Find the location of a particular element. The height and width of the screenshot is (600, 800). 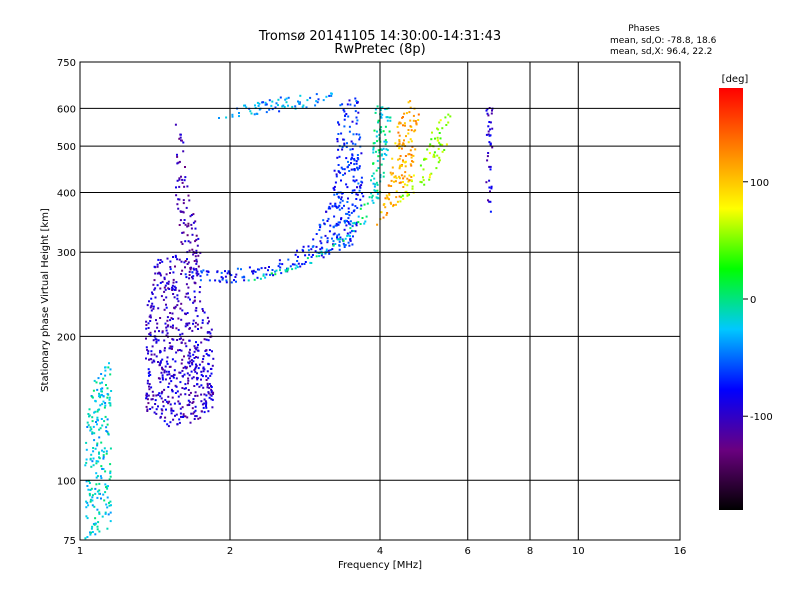

chart-title: Tromsø 20141105 14:30:00-14:31:43 is located at coordinates (379, 36).